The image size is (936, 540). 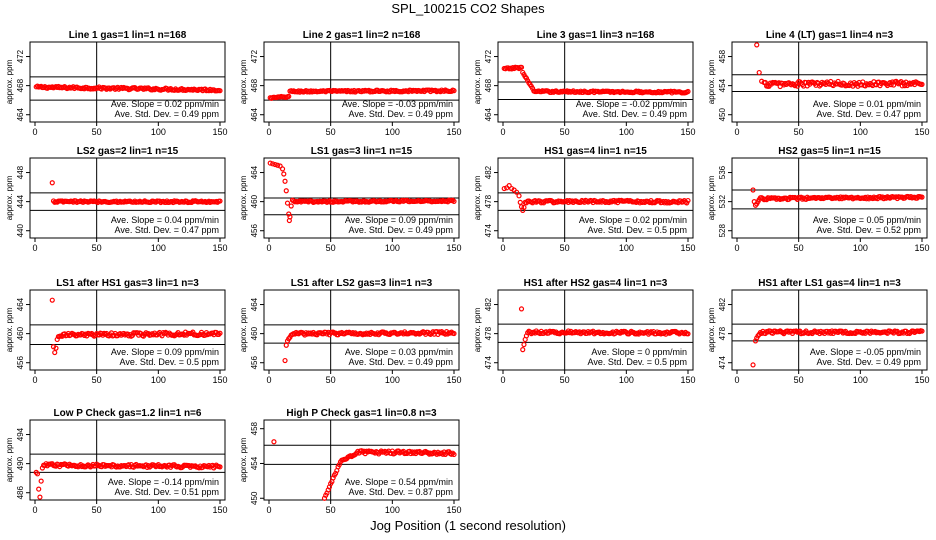 I want to click on std-dev-annotation: Ave. Std. Dev. = 0.47 ppm, so click(x=167, y=230).